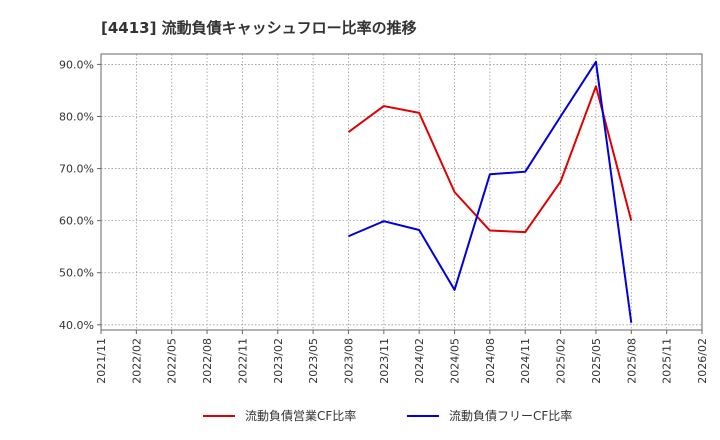 Image resolution: width=720 pixels, height=440 pixels. I want to click on x-tick-label: 2025/11, so click(667, 361).